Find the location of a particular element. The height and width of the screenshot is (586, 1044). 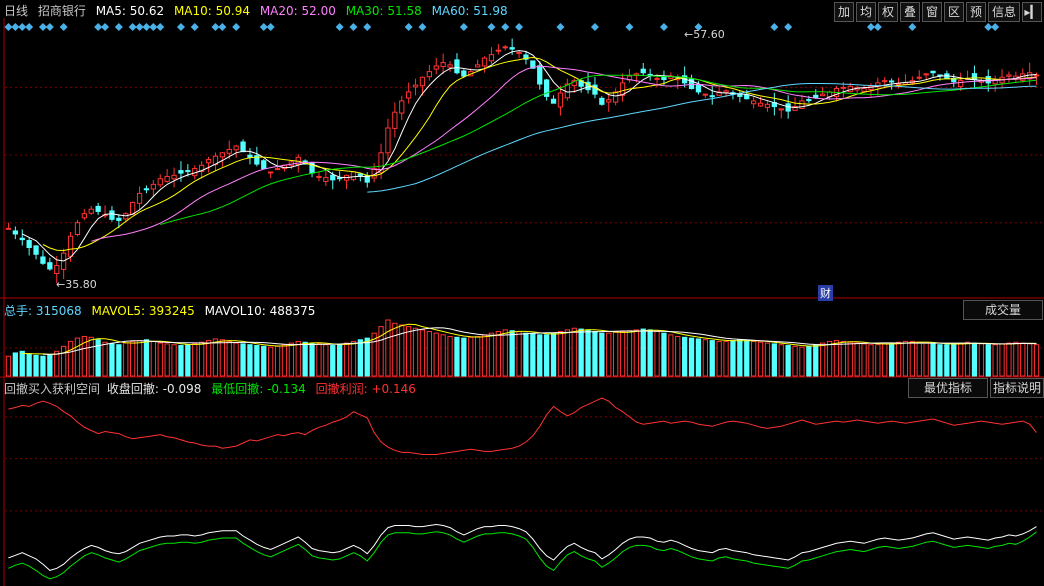

toolbar-average-button: 均 is located at coordinates (866, 12).